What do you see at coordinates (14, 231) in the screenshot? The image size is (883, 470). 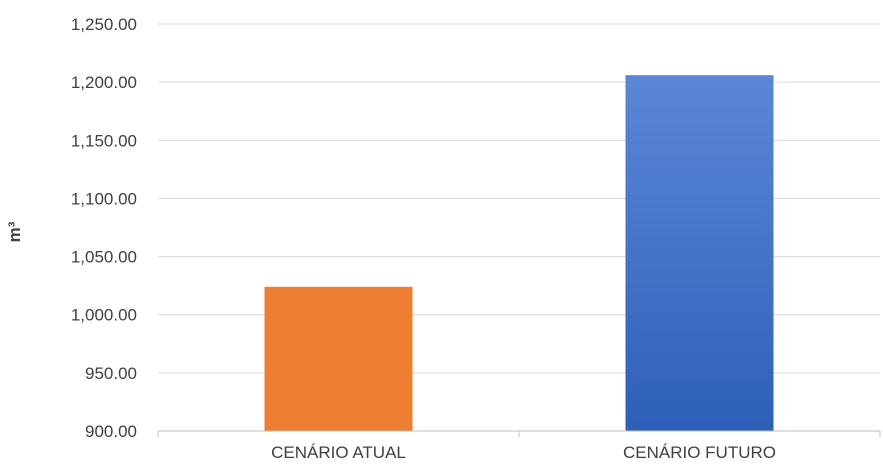 I see `y-axis-title: m³` at bounding box center [14, 231].